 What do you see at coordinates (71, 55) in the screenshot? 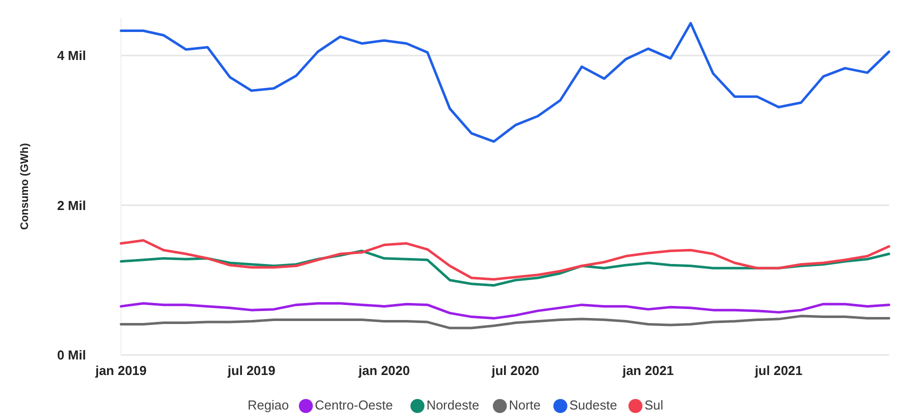
I see `y-tick-label: 4 Mil` at bounding box center [71, 55].